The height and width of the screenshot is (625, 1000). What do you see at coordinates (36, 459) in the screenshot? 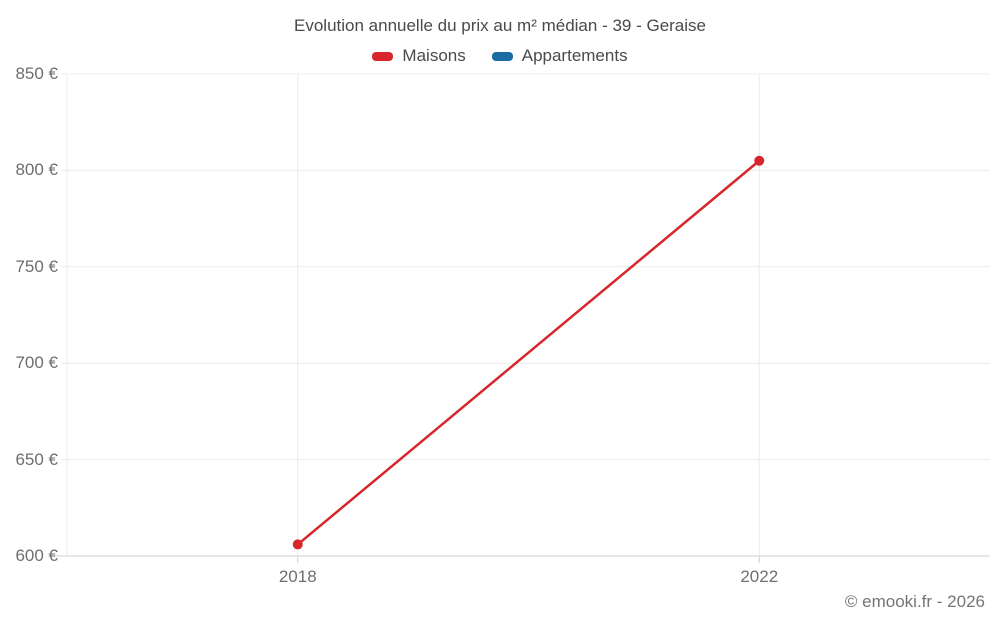
I see `y-axis-tick-label: 650 €` at bounding box center [36, 459].